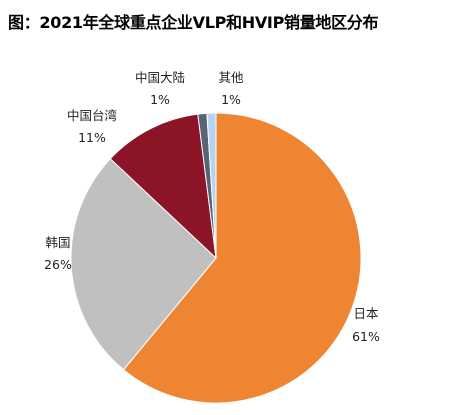 The height and width of the screenshot is (415, 460). What do you see at coordinates (366, 336) in the screenshot?
I see `slice-value-japan: 61%` at bounding box center [366, 336].